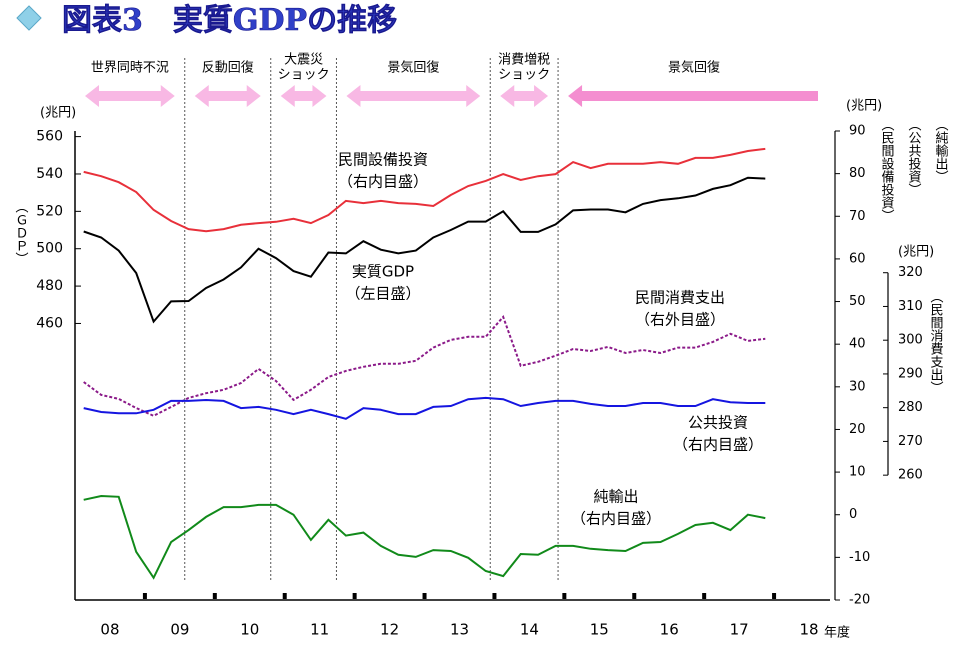 This screenshot has height=651, width=960. Describe the element at coordinates (857, 429) in the screenshot. I see `y2-tick-label: 20` at that location.